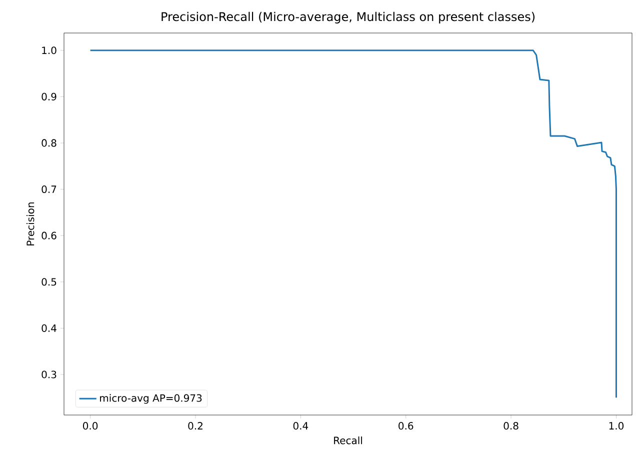 Image resolution: width=636 pixels, height=456 pixels. What do you see at coordinates (49, 189) in the screenshot?
I see `y-tick-label: 0.7` at bounding box center [49, 189].